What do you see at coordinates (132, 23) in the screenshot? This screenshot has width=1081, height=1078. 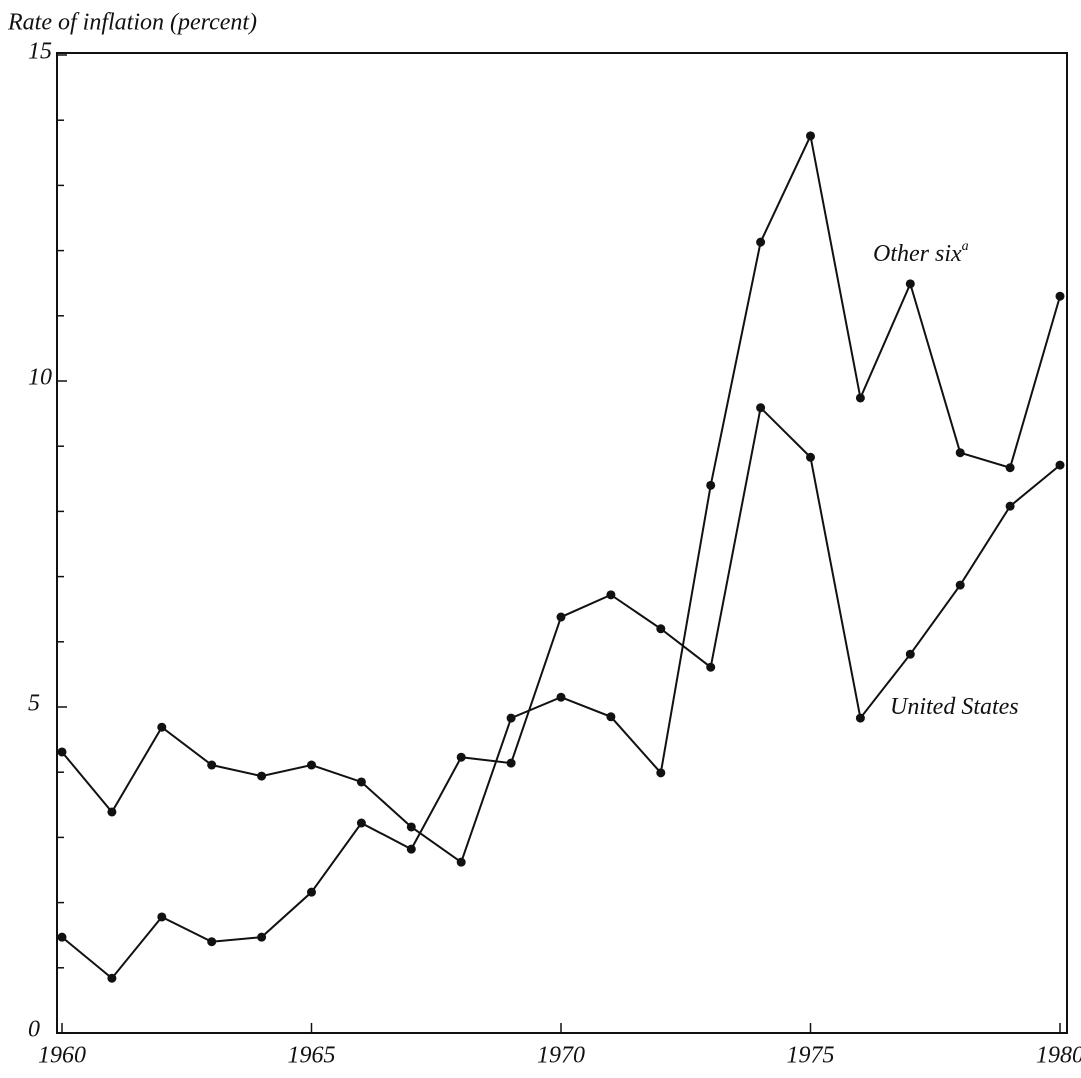 I see `y-axis-label: Rate of inflation (percent)` at bounding box center [132, 23].